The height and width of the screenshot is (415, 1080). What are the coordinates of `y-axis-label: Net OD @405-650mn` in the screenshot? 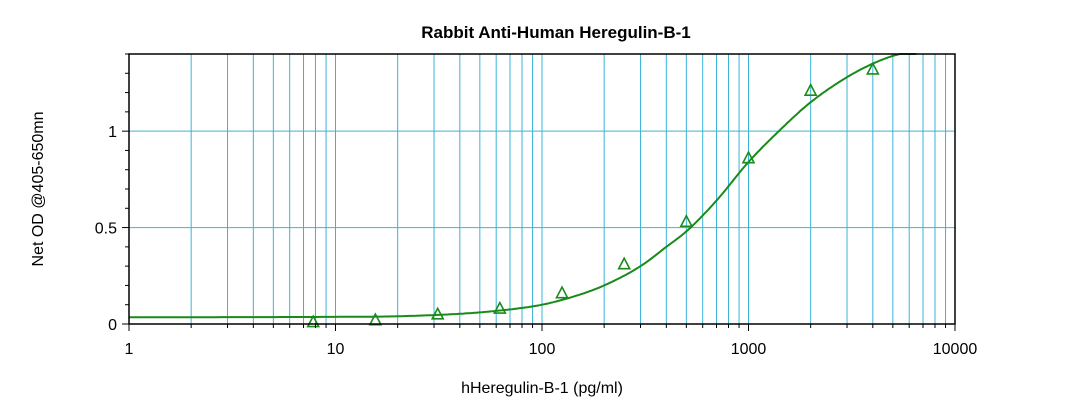 It's located at (38, 189).